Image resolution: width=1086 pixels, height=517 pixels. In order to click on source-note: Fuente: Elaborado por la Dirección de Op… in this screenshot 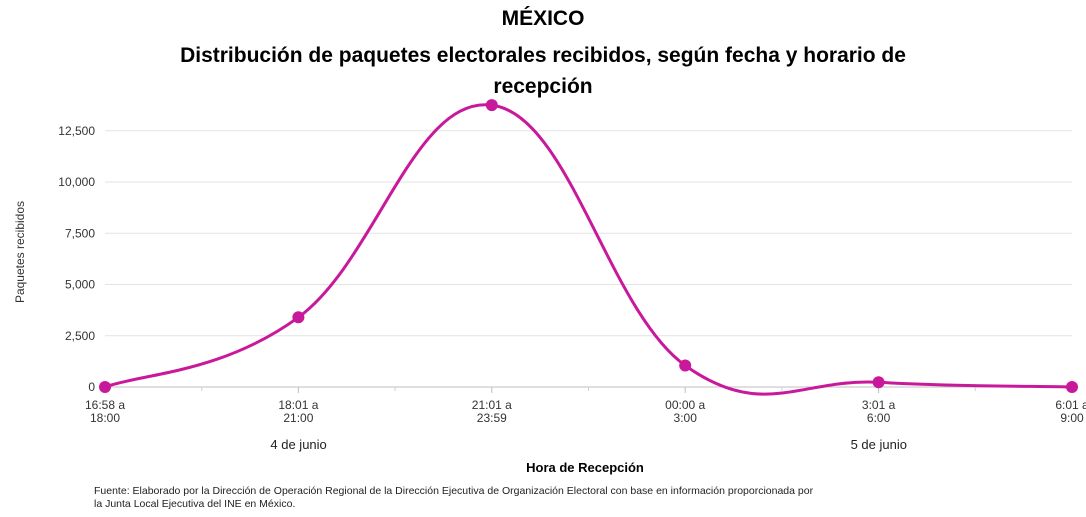, I will do `click(586, 498)`.